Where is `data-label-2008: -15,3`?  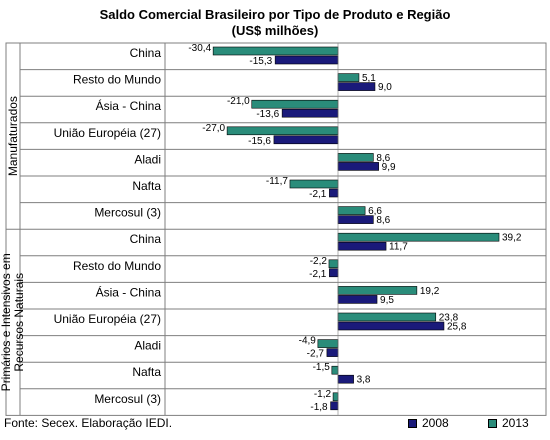 data-label-2008: -15,3 is located at coordinates (260, 61).